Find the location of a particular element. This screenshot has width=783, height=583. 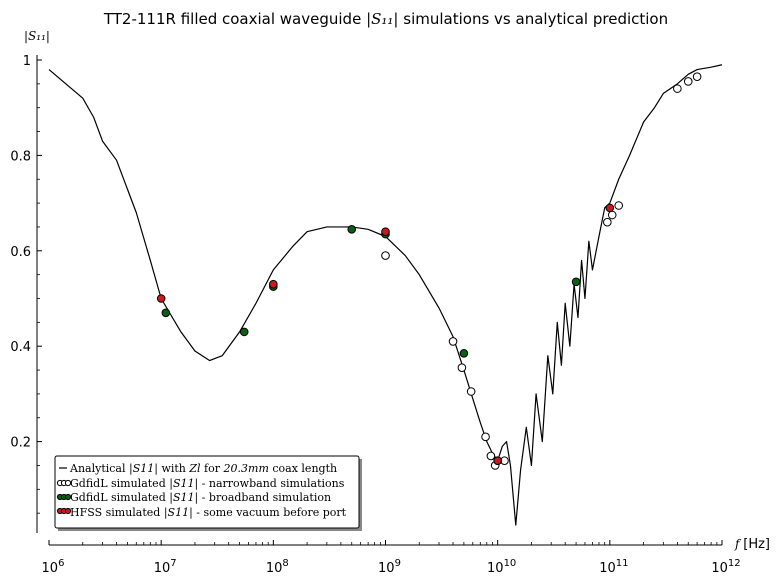

x-tick-label: 10⁶ is located at coordinates (53, 567).